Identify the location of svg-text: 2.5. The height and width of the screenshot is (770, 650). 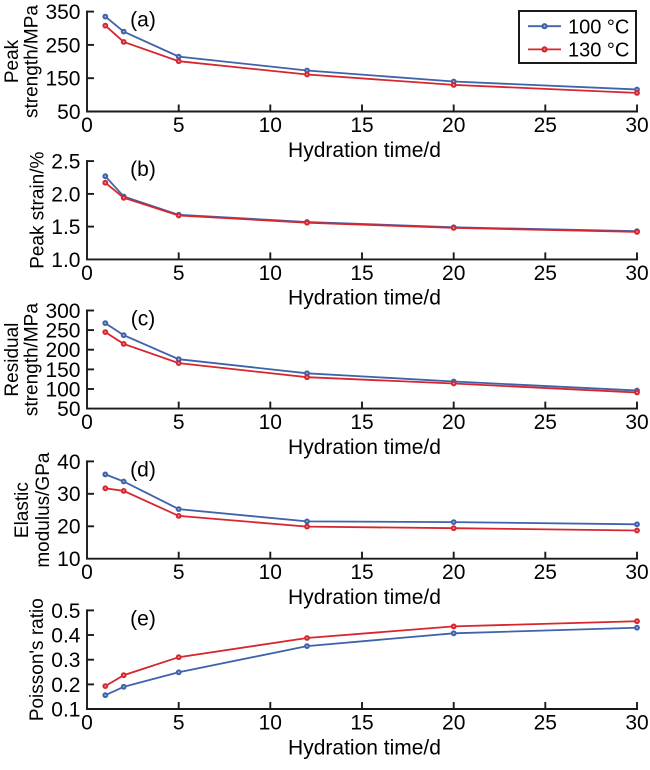
(65, 162).